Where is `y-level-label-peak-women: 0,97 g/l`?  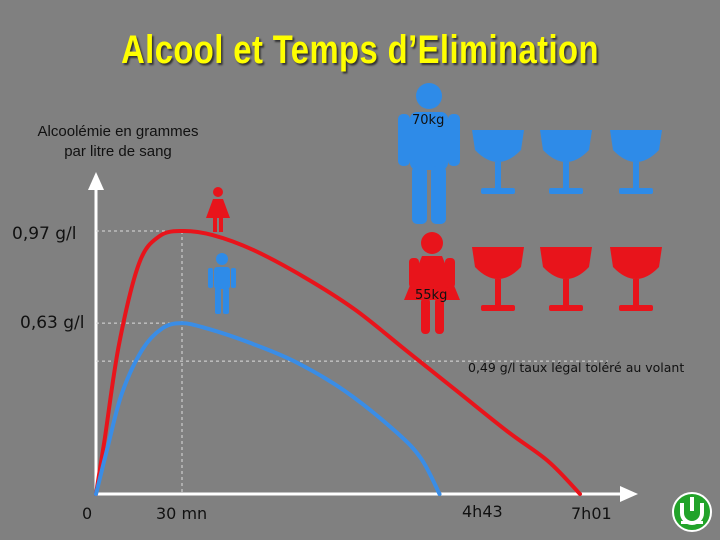
y-level-label-peak-women: 0,97 g/l is located at coordinates (44, 234).